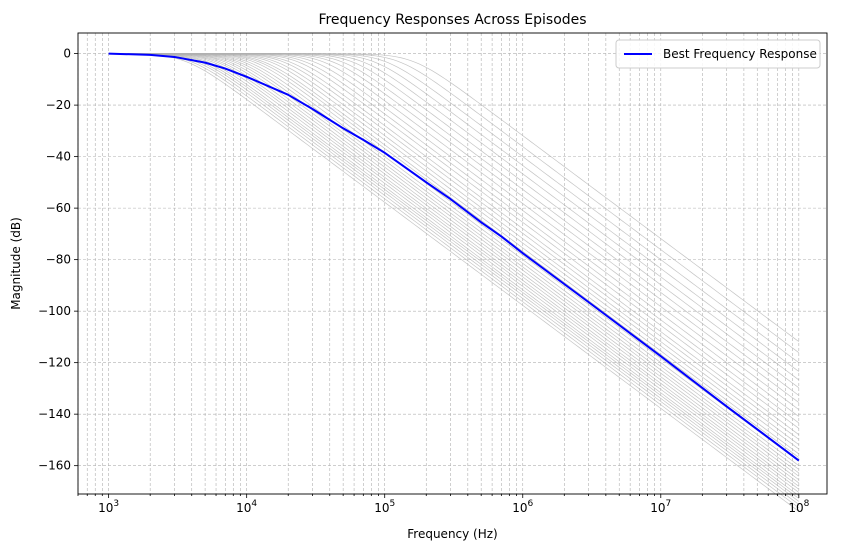 Image resolution: width=862 pixels, height=552 pixels. What do you see at coordinates (54, 363) in the screenshot?
I see `y-tick-label: −120` at bounding box center [54, 363].